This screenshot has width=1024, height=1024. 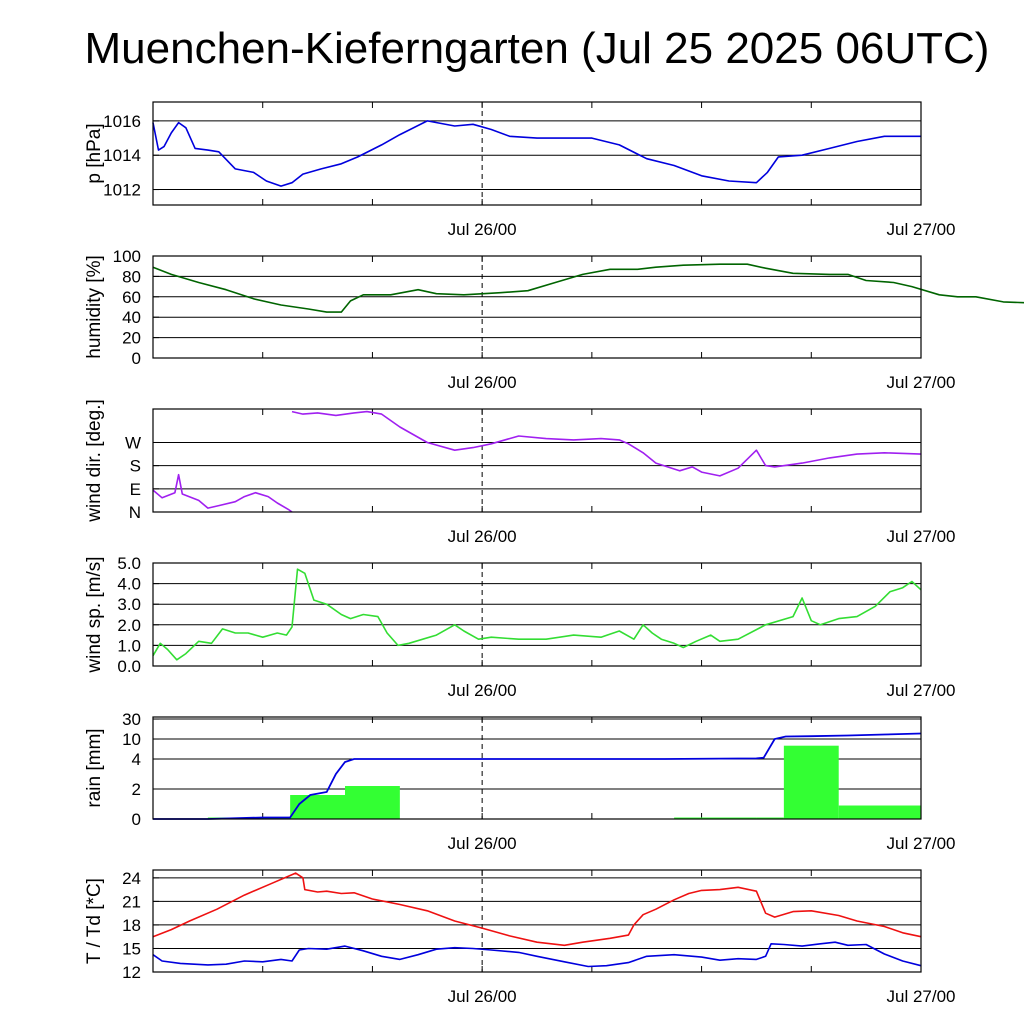 I want to click on wind-speed-ytick-label: 3.0, so click(x=129, y=604).